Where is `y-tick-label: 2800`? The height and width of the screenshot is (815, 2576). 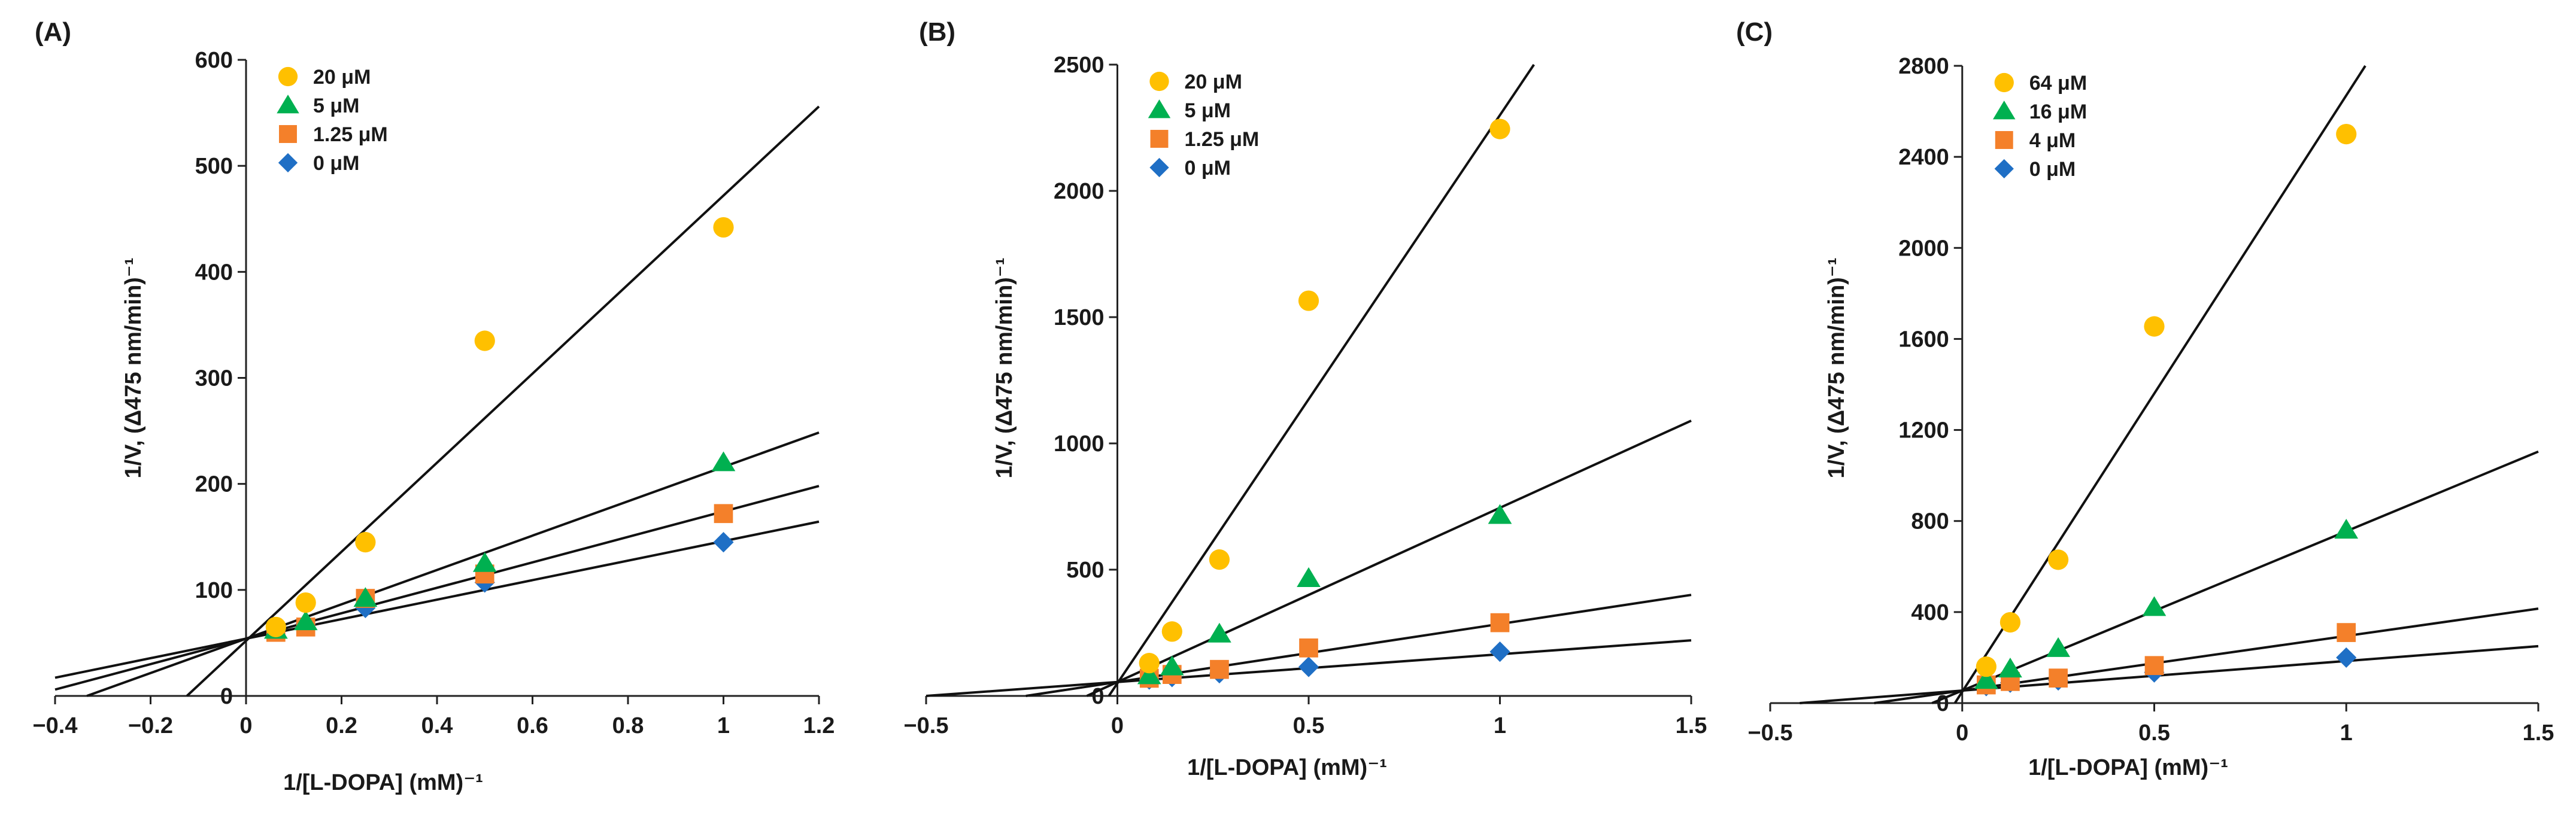 y-tick-label: 2800 is located at coordinates (1923, 66).